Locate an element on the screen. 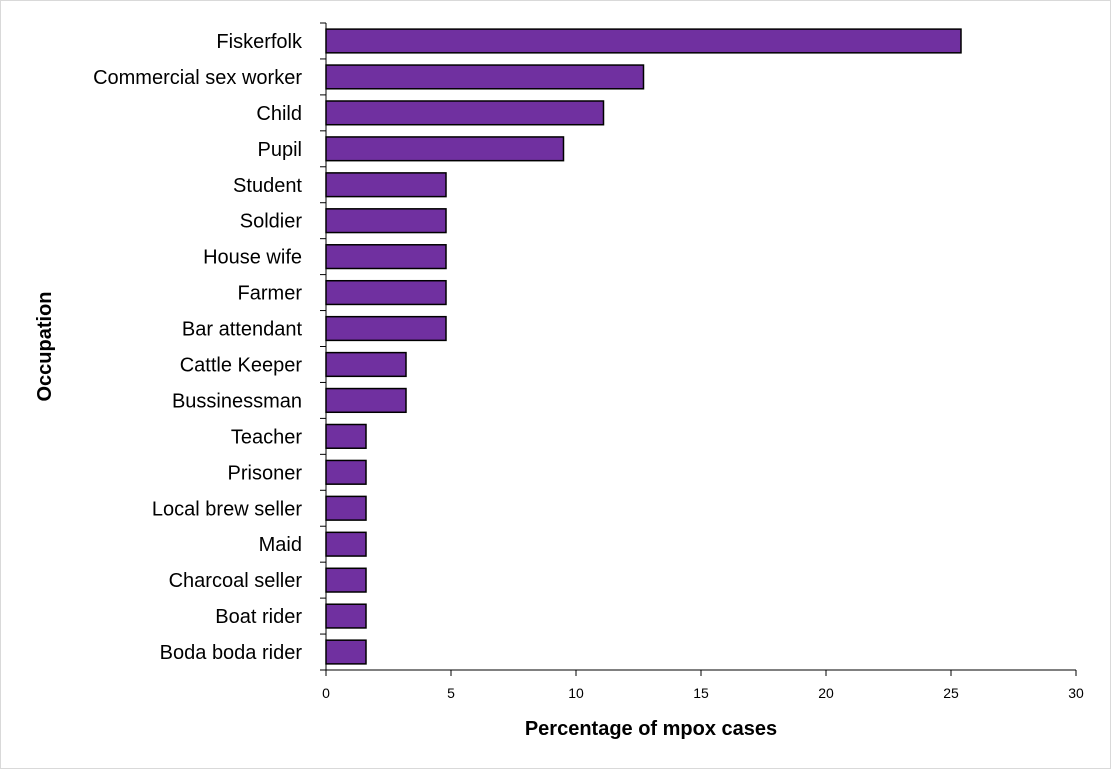  category-label: Commercial sex worker is located at coordinates (197, 78).